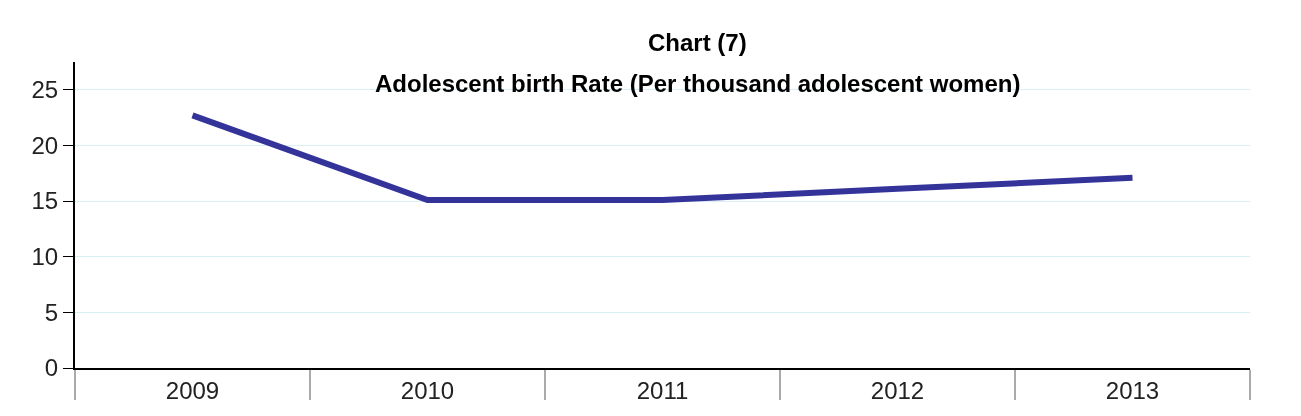 This screenshot has width=1301, height=416. What do you see at coordinates (698, 83) in the screenshot?
I see `chart-subtitle: Adolescent birth Rate (Per thousand adolescent women)` at bounding box center [698, 83].